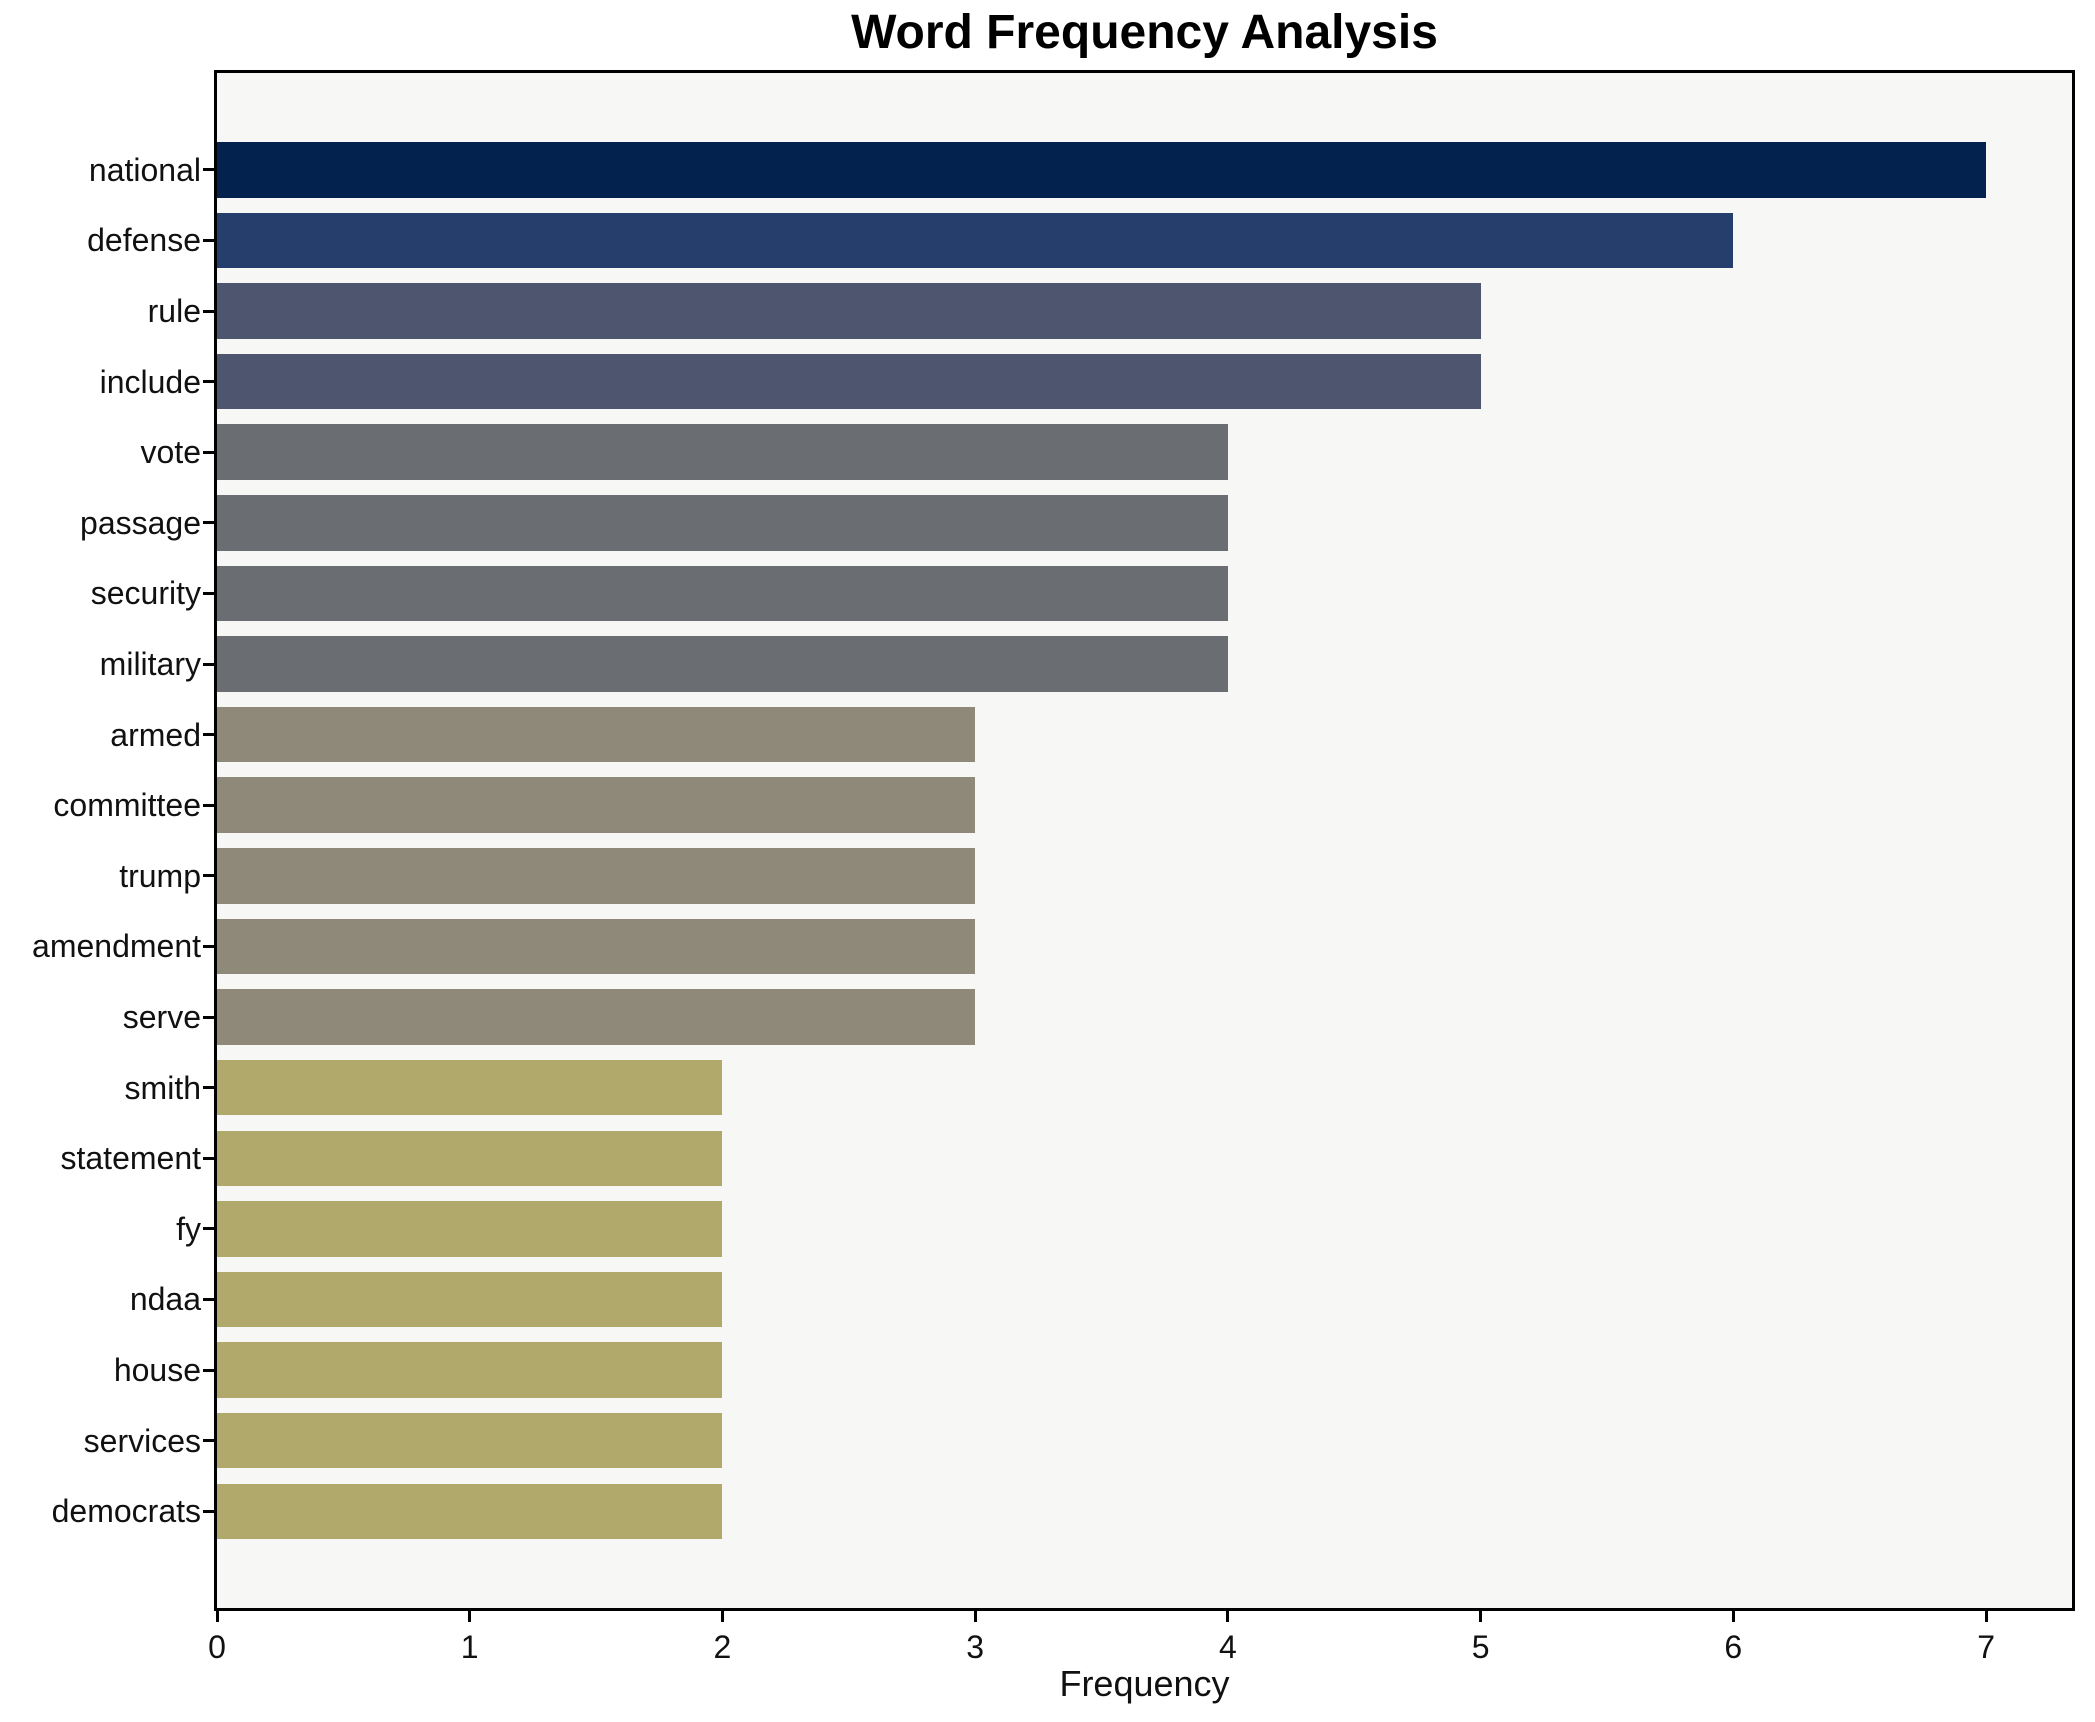 The width and height of the screenshot is (2095, 1722). Describe the element at coordinates (208, 1299) in the screenshot. I see `y-tick-mark-ndaa` at that location.